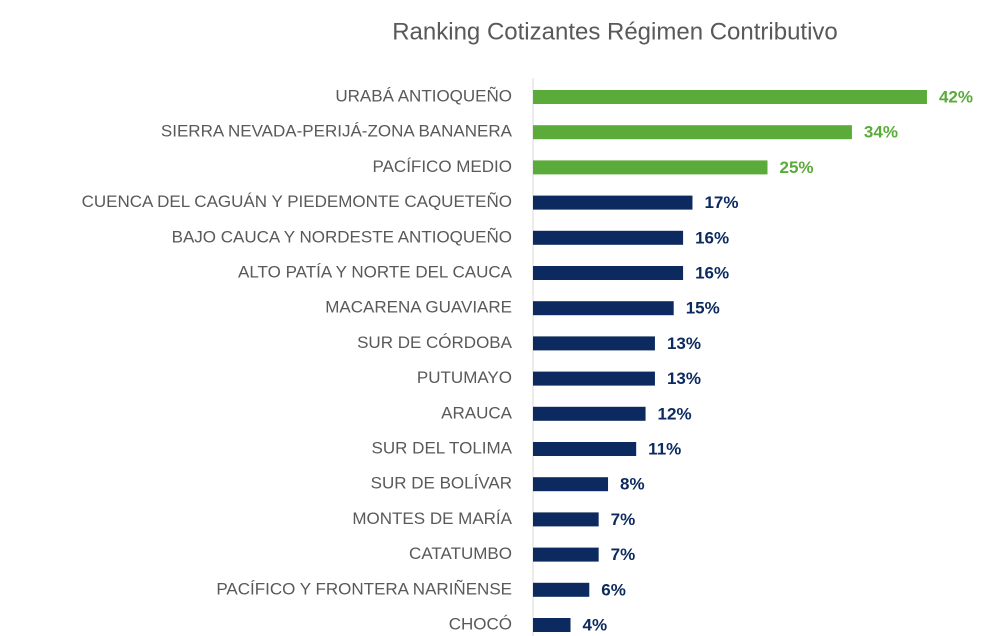  Describe the element at coordinates (442, 447) in the screenshot. I see `category-label: SUR DEL TOLIMA` at that location.